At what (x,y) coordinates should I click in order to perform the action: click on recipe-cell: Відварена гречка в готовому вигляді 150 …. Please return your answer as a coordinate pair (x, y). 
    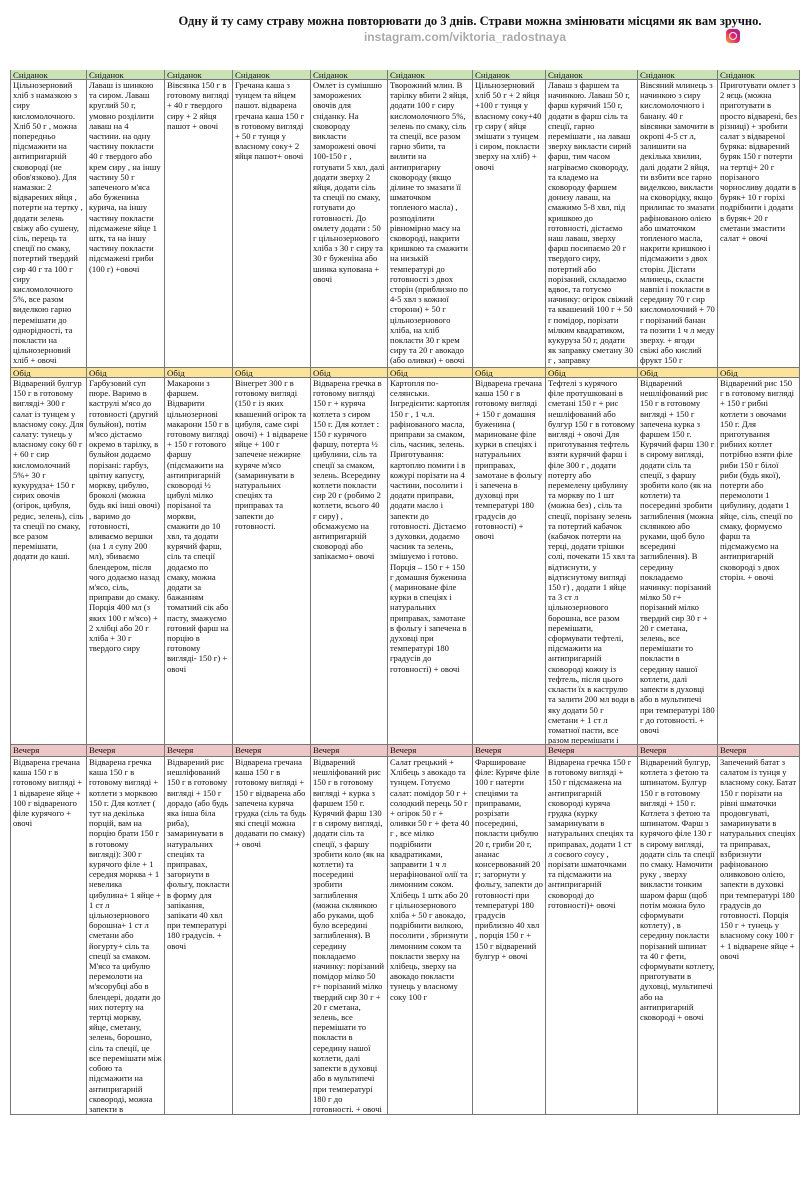
    Looking at the image, I should click on (349, 561).